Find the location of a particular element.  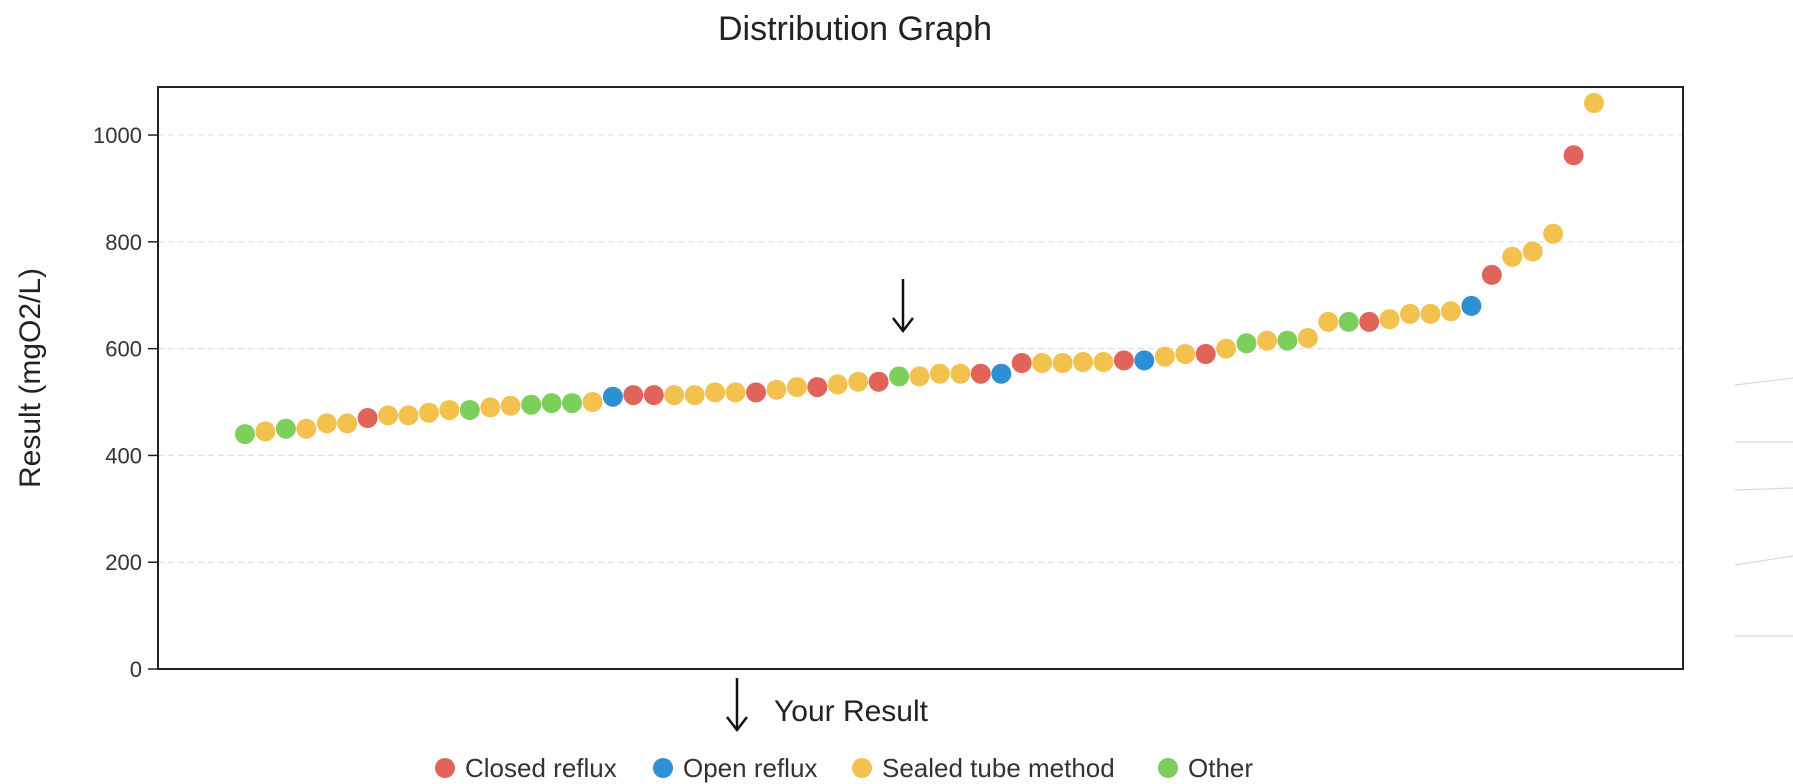

your-result-indicator: Your Result is located at coordinates (827, 705).